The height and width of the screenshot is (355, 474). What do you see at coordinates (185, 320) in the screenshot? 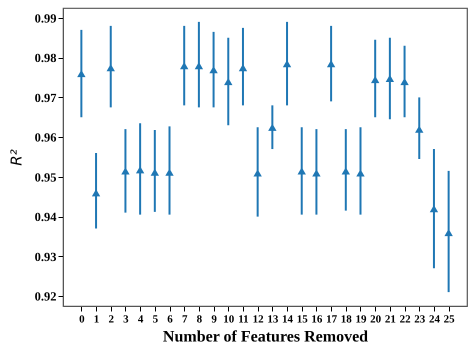
I see `x-tick-label: 7` at bounding box center [185, 320].